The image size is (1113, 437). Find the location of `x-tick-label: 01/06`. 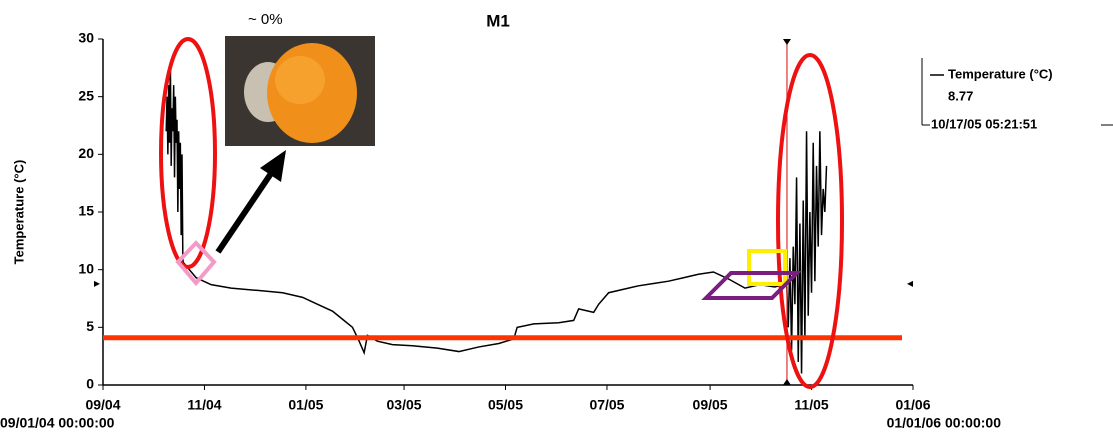

x-tick-label: 01/06 is located at coordinates (912, 405).